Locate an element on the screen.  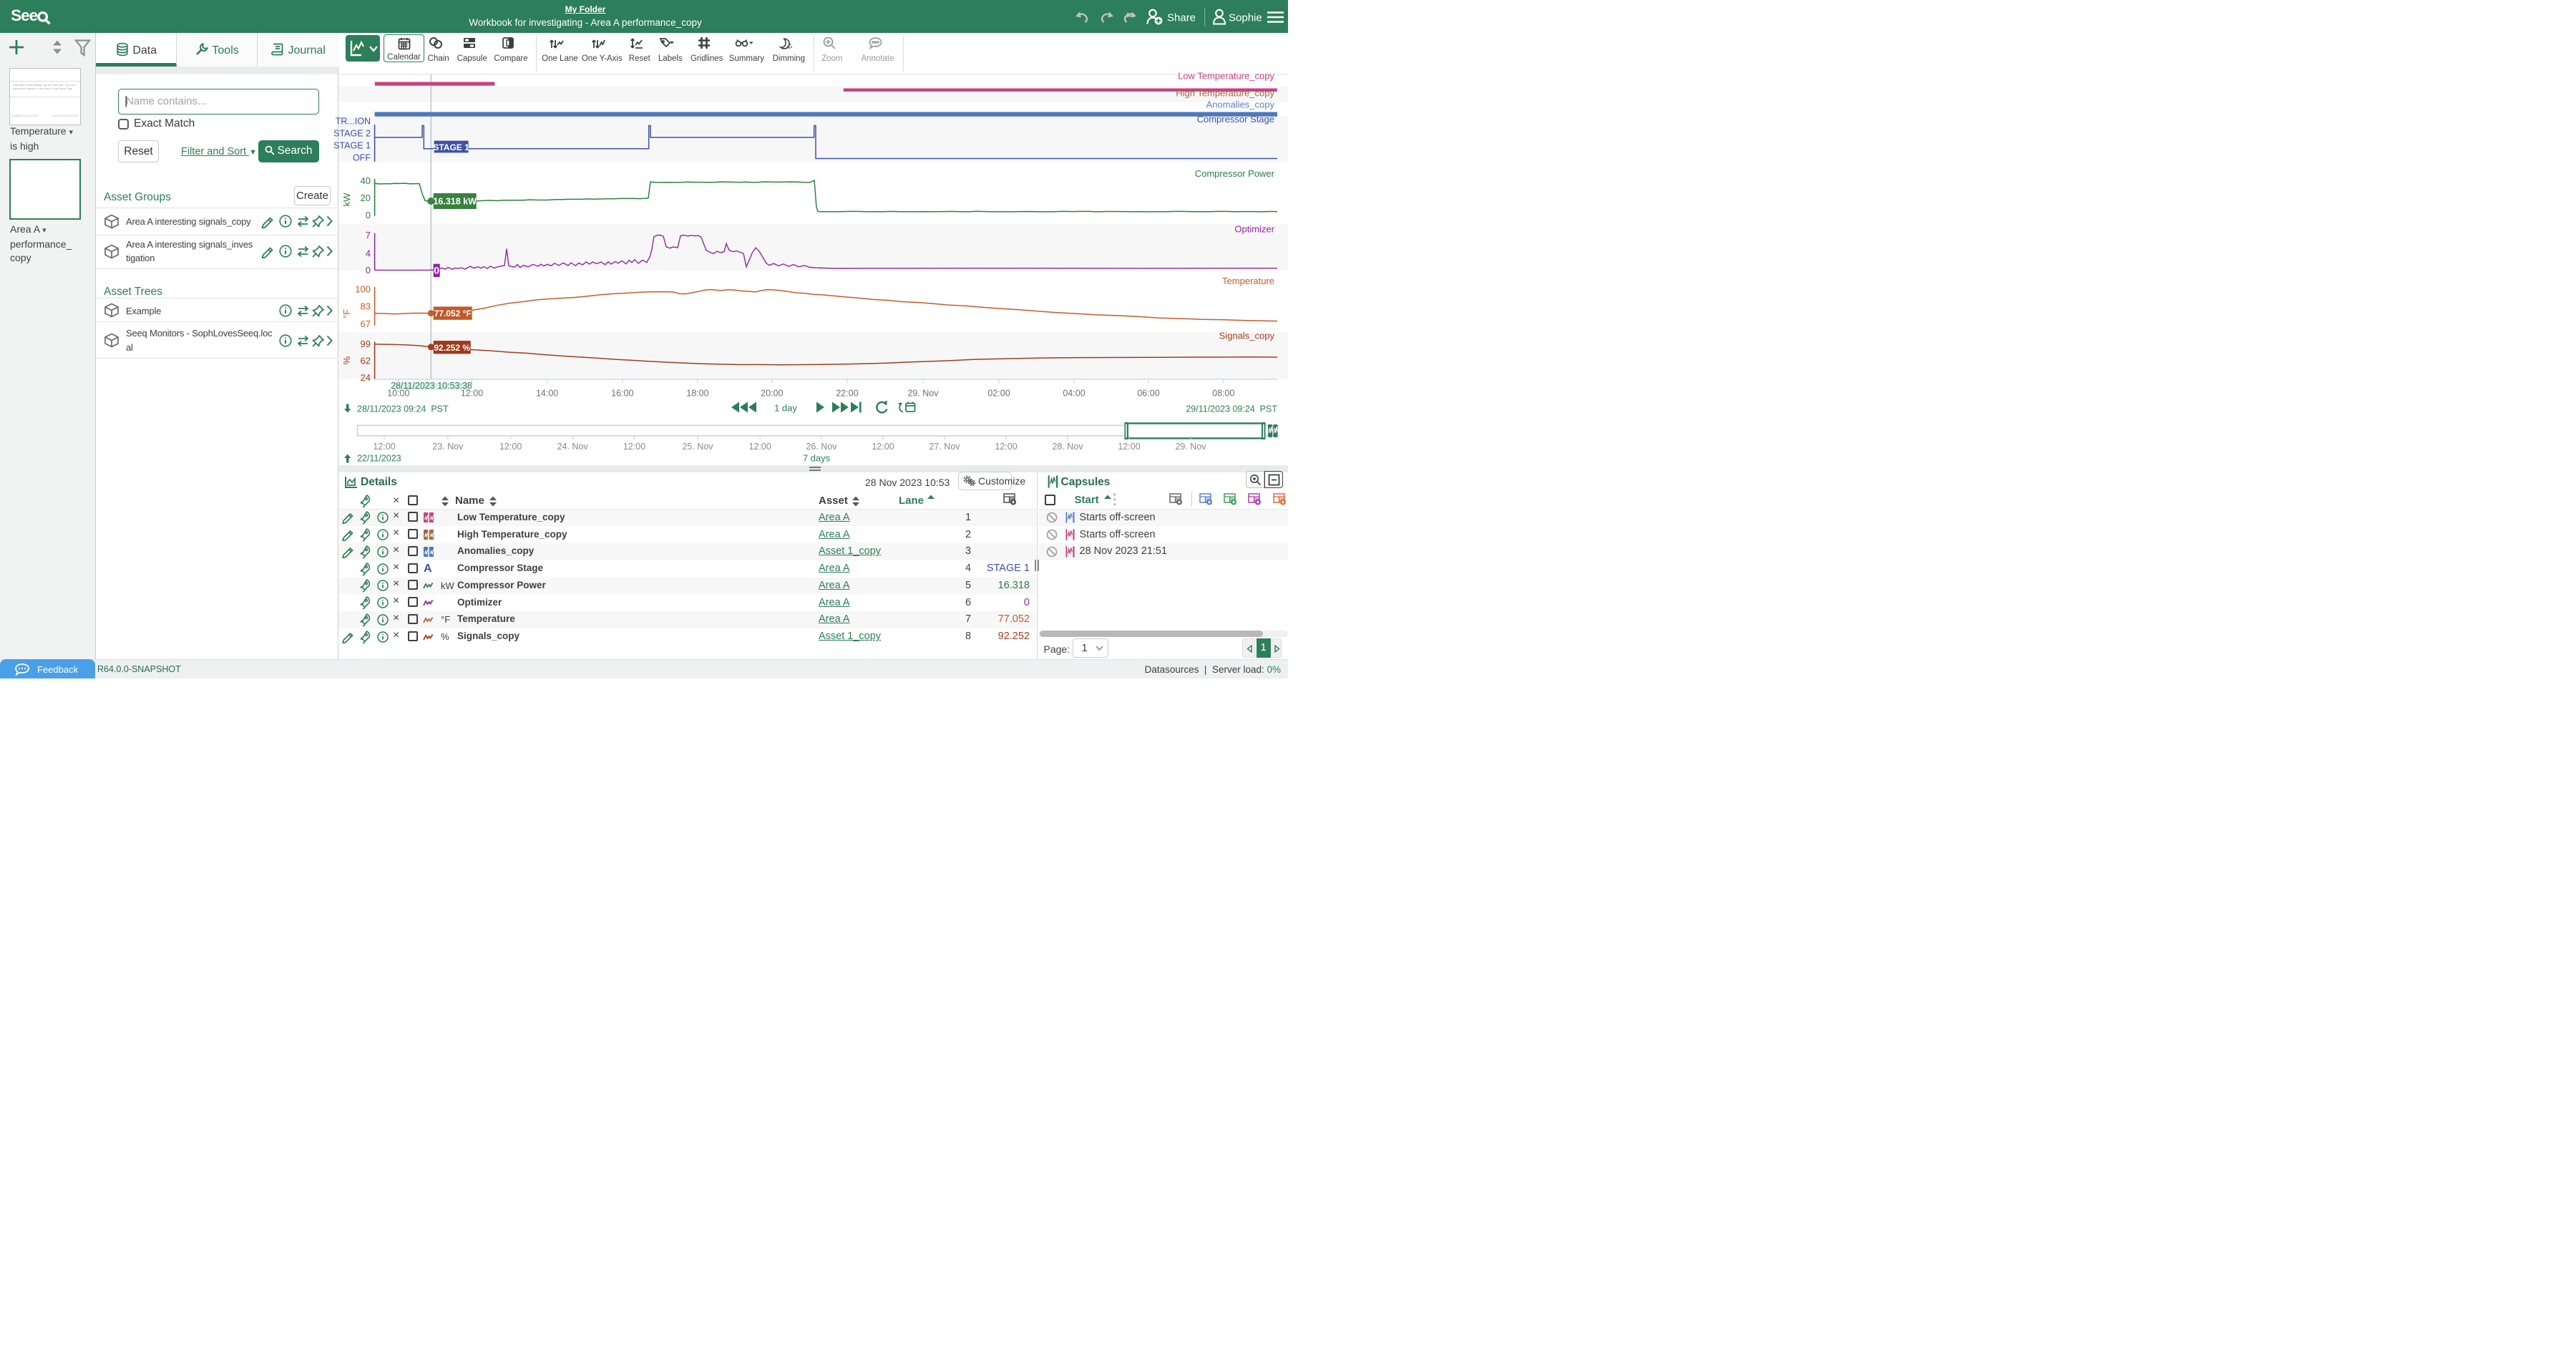
svg-text: Share is located at coordinates (1181, 18).